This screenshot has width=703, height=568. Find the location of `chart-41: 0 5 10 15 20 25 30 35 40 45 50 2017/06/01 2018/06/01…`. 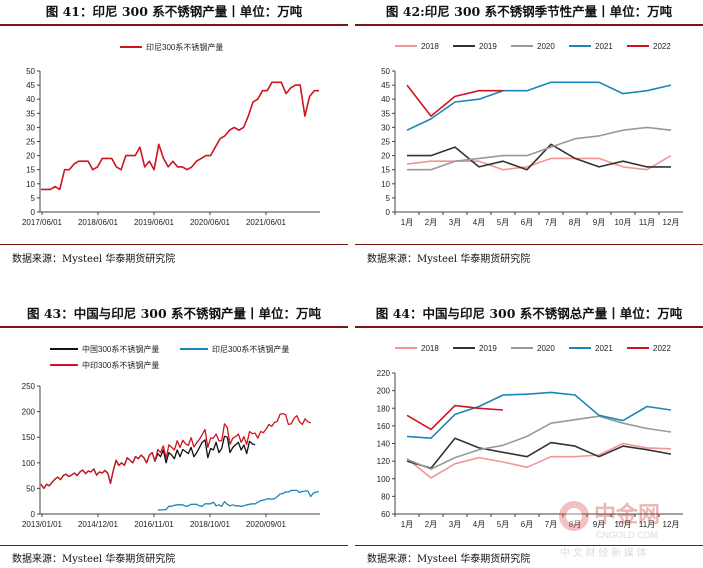

chart-41: 0 5 10 15 20 25 30 35 40 45 50 2017/06/01 2018/06/01… is located at coordinates (171, 134).